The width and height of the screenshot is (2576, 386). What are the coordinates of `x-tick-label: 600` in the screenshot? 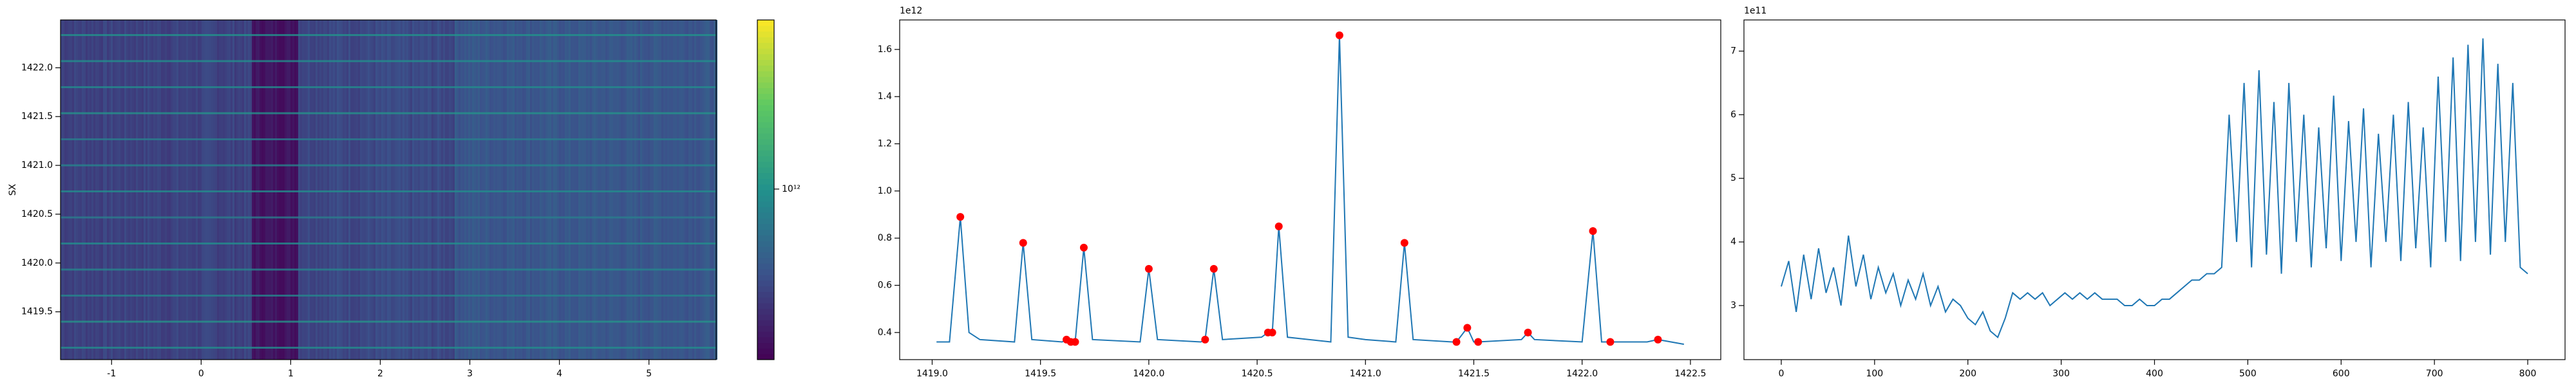 It's located at (2341, 374).